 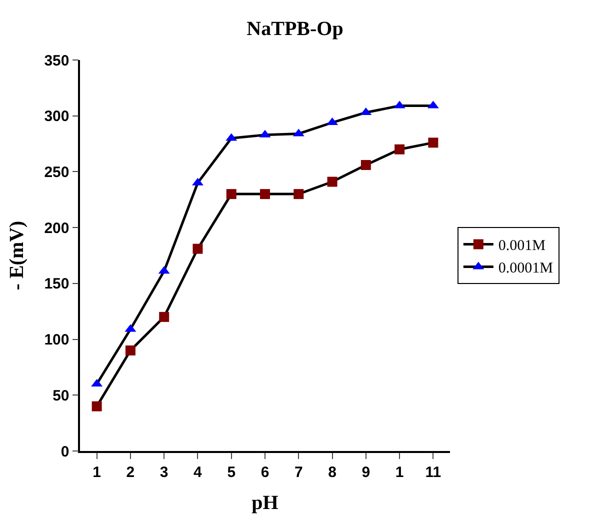 I want to click on x-tick-label: 11, so click(x=433, y=472).